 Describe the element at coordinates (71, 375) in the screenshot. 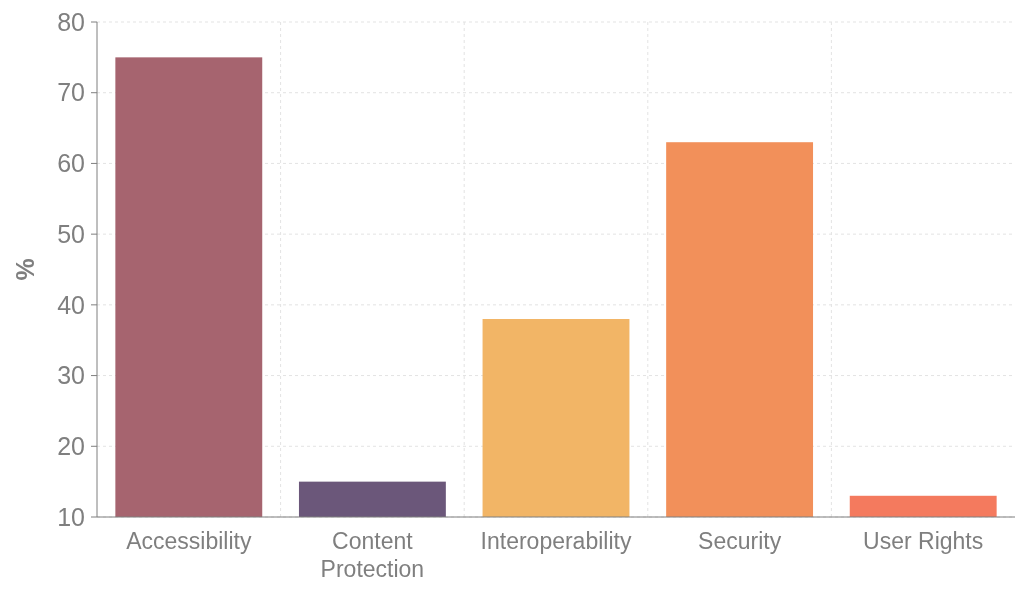

I see `y-tick-label: 30` at that location.